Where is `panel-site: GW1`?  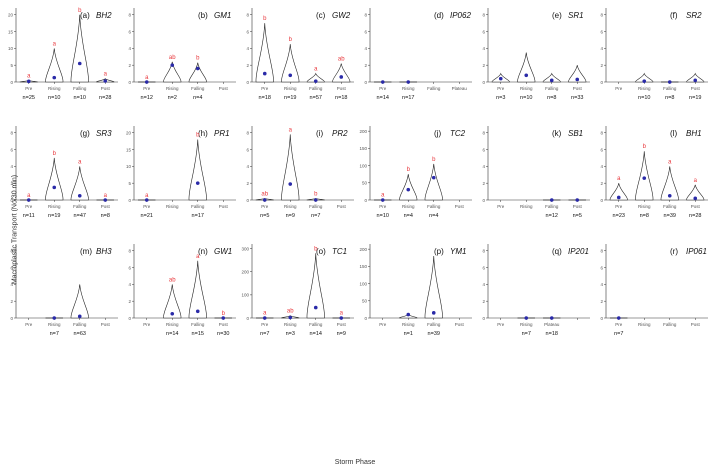
panel-site: GW1 is located at coordinates (223, 251).